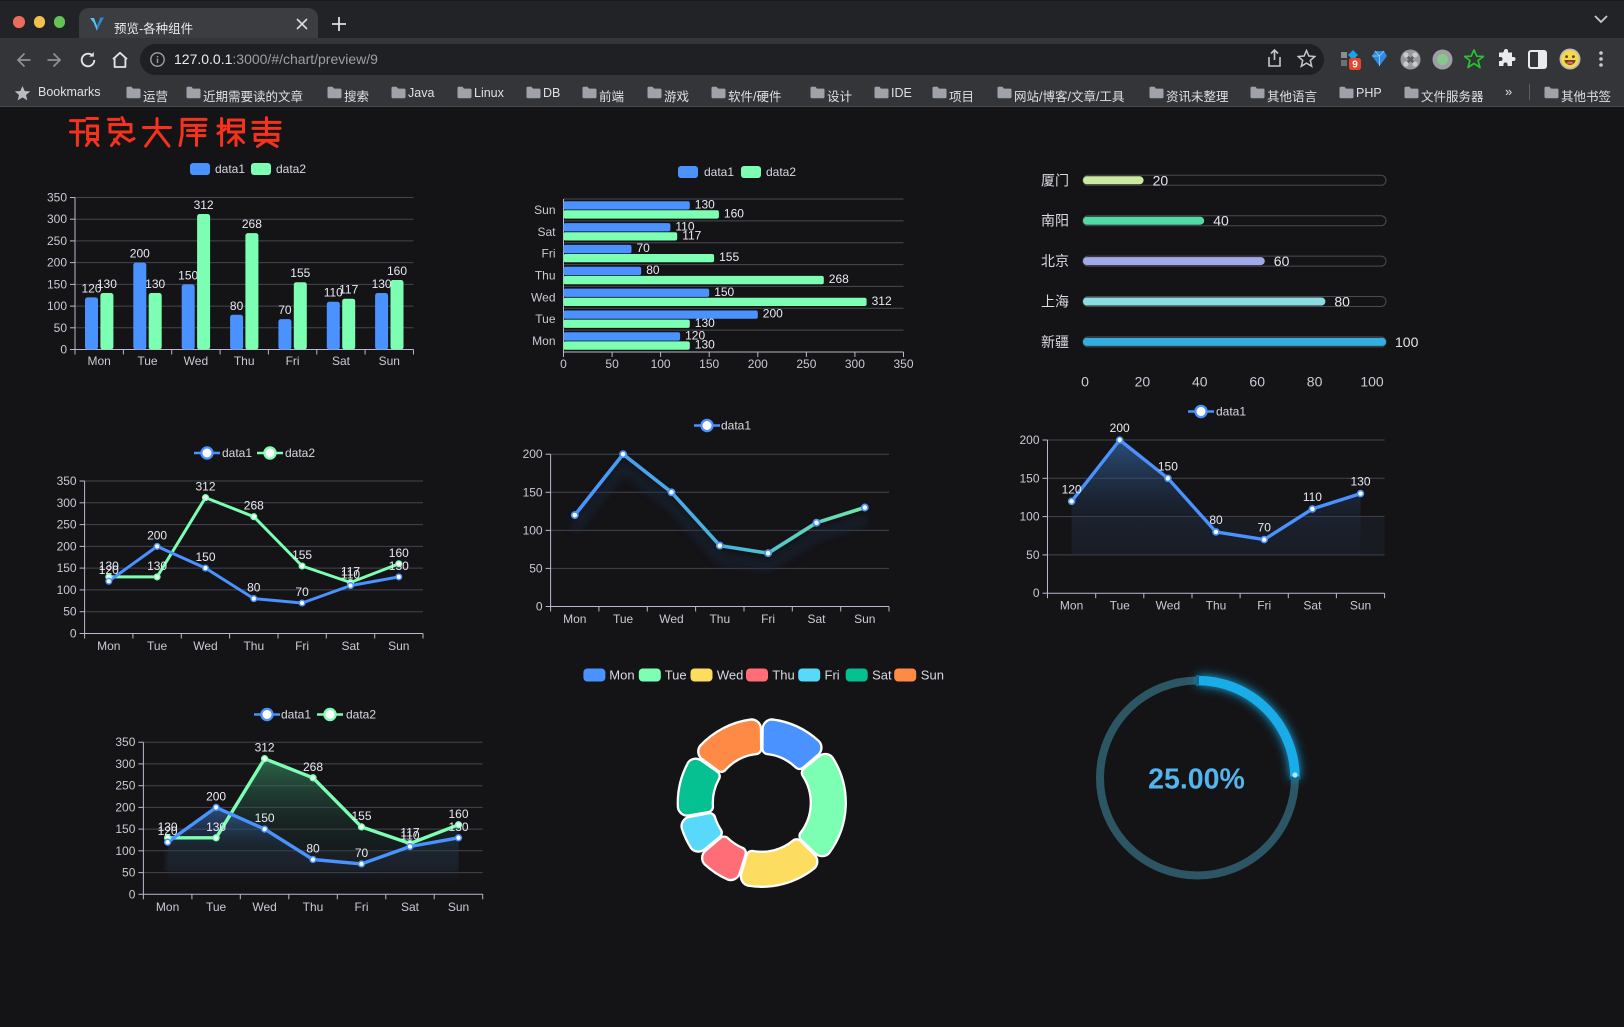 The image size is (1624, 1027). Describe the element at coordinates (168, 831) in the screenshot. I see `svg-text: 120` at that location.